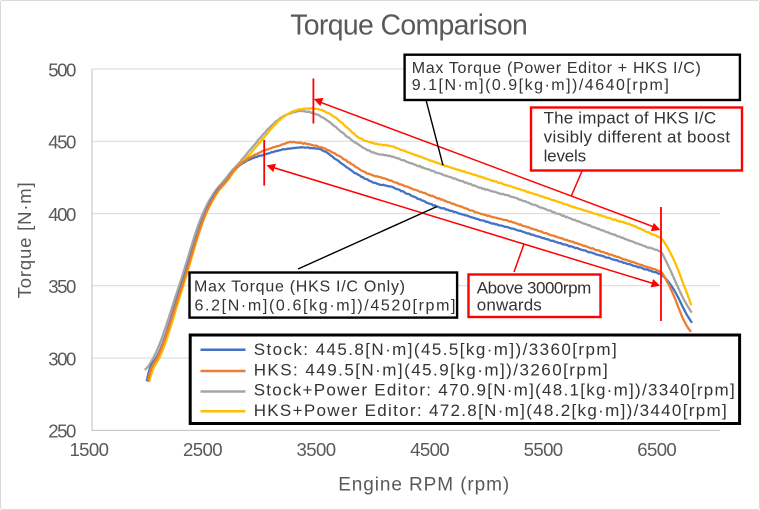 Image resolution: width=760 pixels, height=510 pixels. I want to click on svg-text: Torque [N·m], so click(24, 240).